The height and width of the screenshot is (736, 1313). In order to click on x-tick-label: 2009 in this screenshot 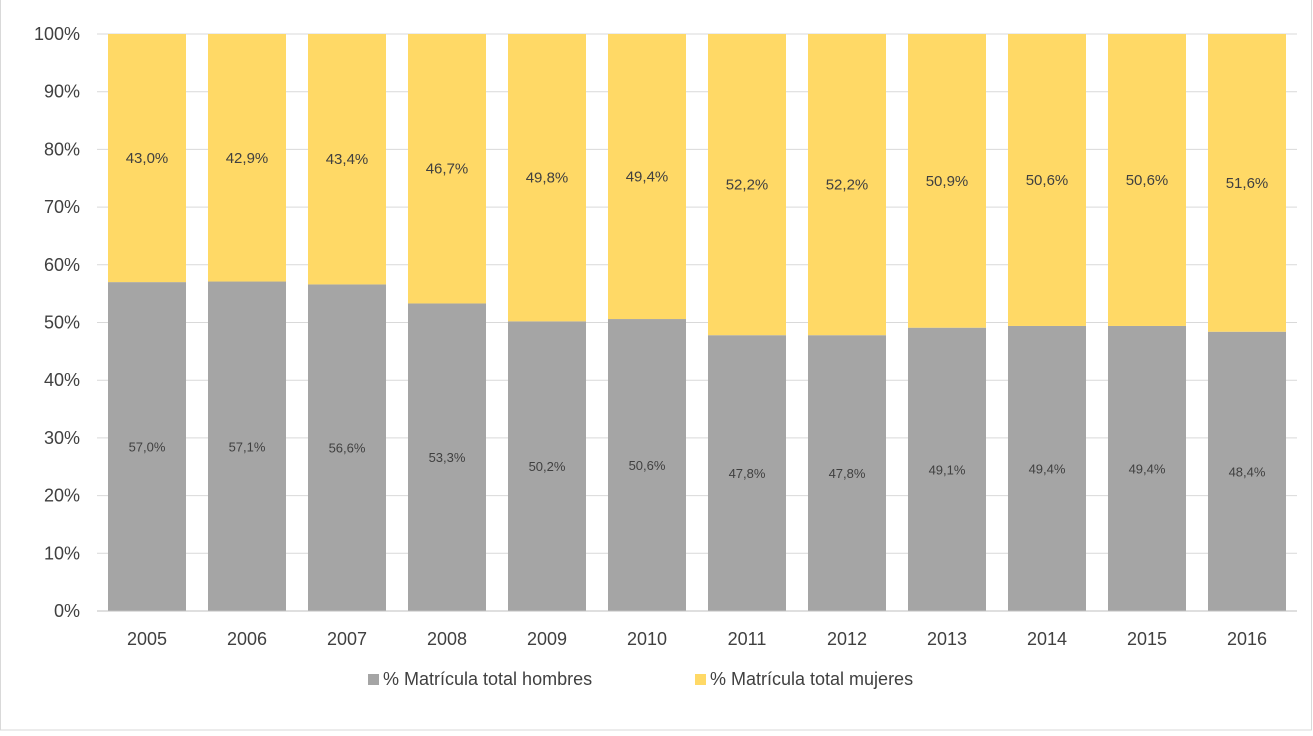, I will do `click(547, 639)`.